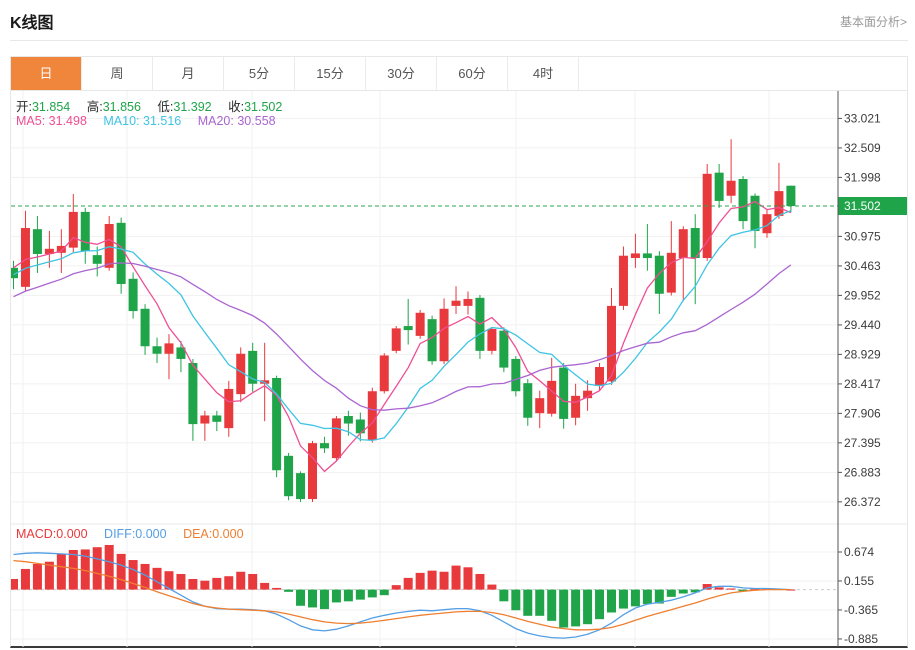  I want to click on dea-line, so click(402, 595).